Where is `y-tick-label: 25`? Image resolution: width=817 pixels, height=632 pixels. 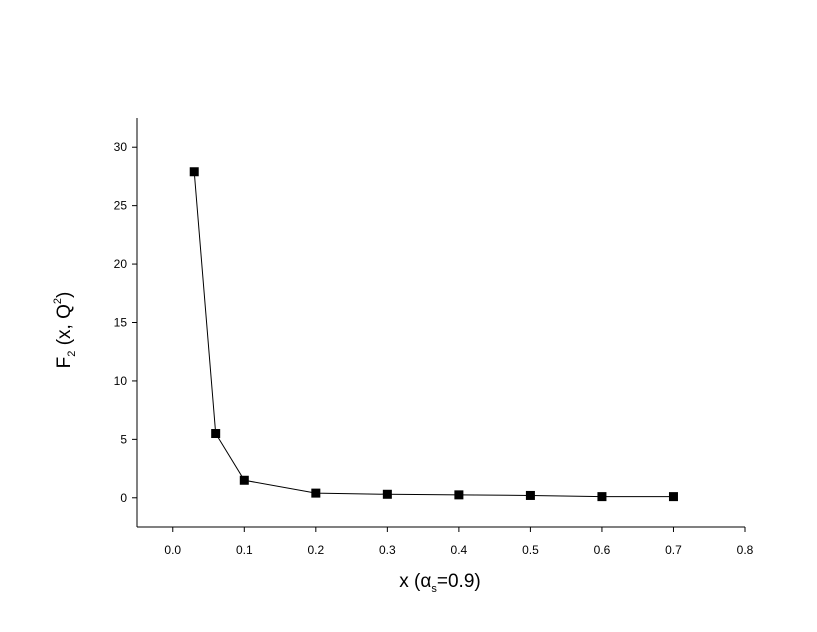 y-tick-label: 25 is located at coordinates (121, 206).